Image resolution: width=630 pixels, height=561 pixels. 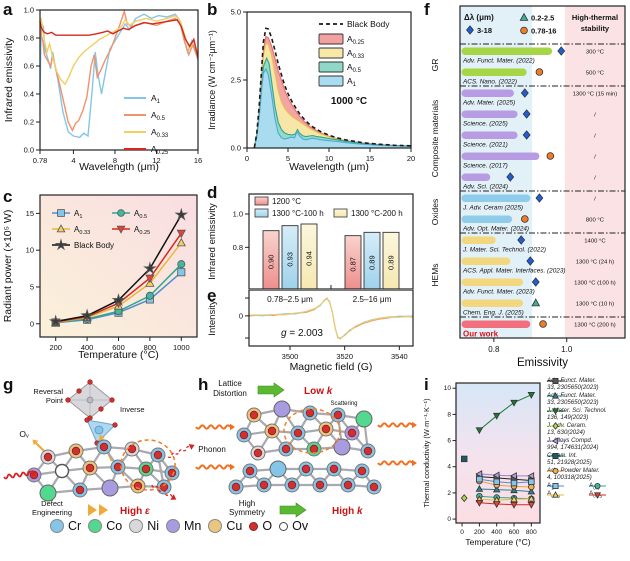 I want to click on svg-text: Oᵥ, so click(x=24, y=434).